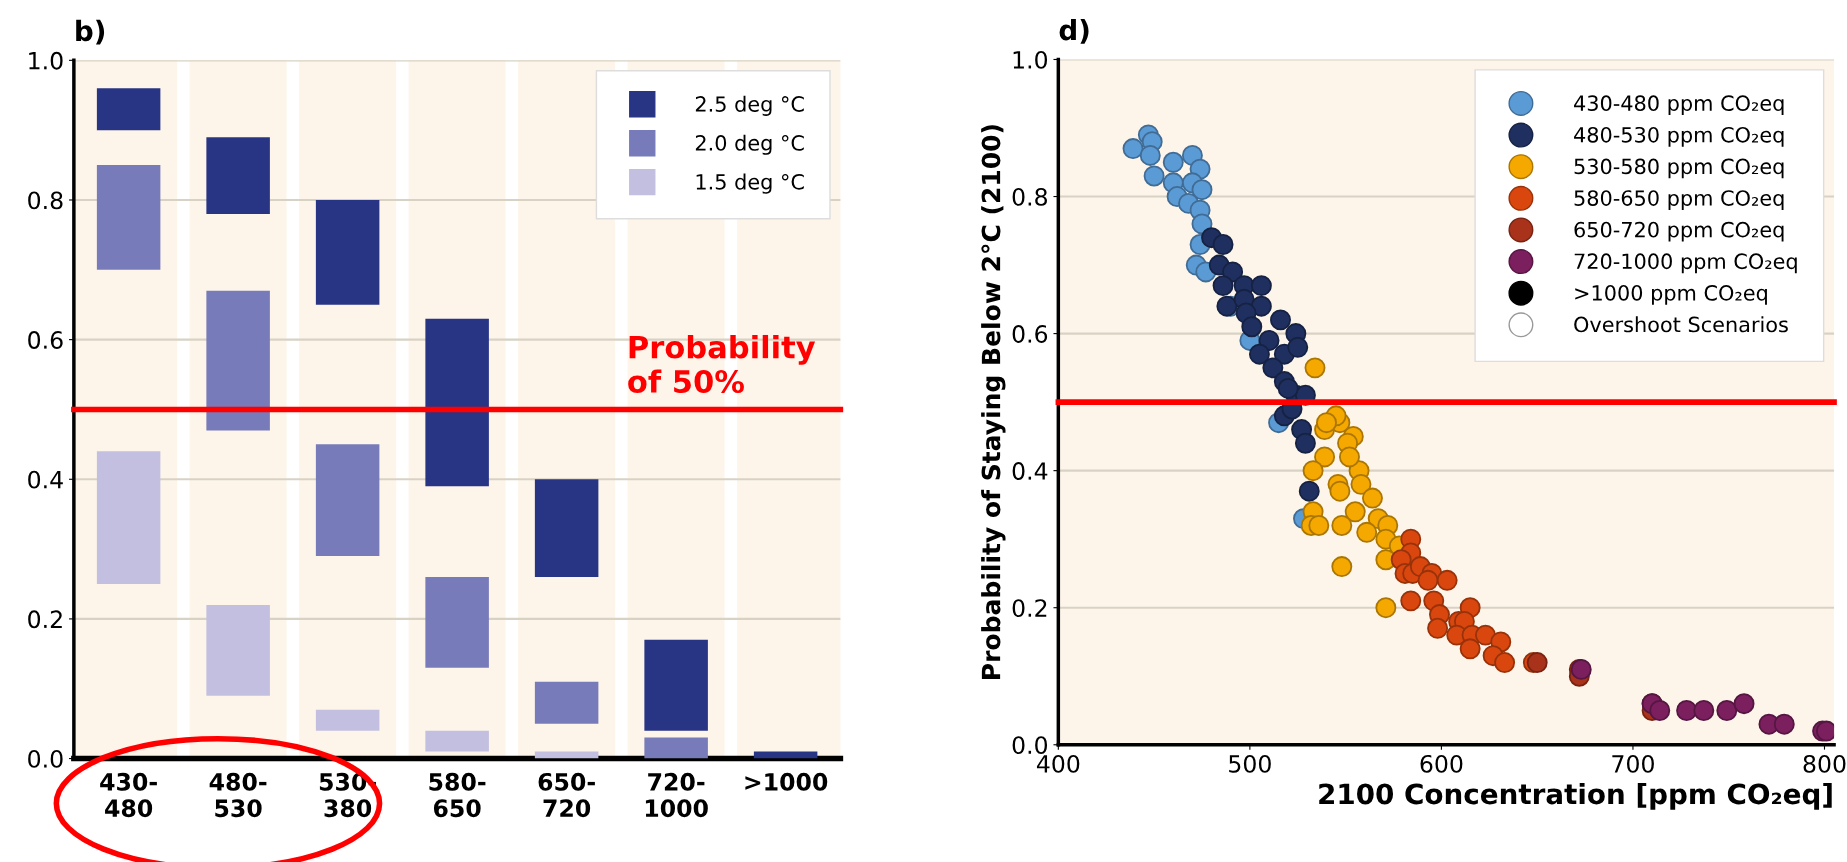 This screenshot has height=862, width=1847. Describe the element at coordinates (749, 105) in the screenshot. I see `legend-label: 2.5 deg °C` at that location.